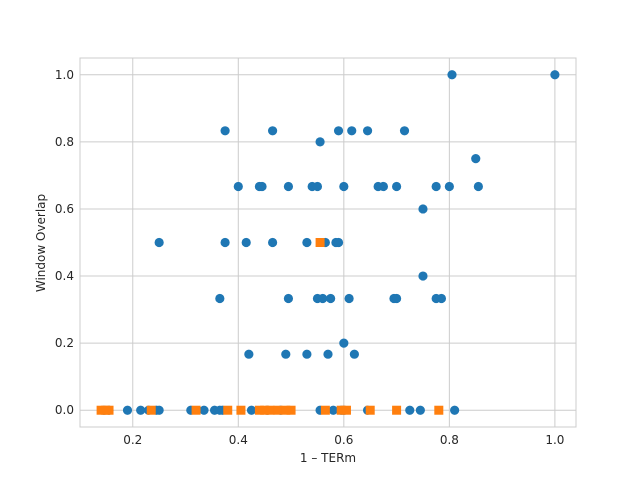 Image resolution: width=640 pixels, height=480 pixels. I want to click on y-tick-label: 0.0, so click(64, 410).